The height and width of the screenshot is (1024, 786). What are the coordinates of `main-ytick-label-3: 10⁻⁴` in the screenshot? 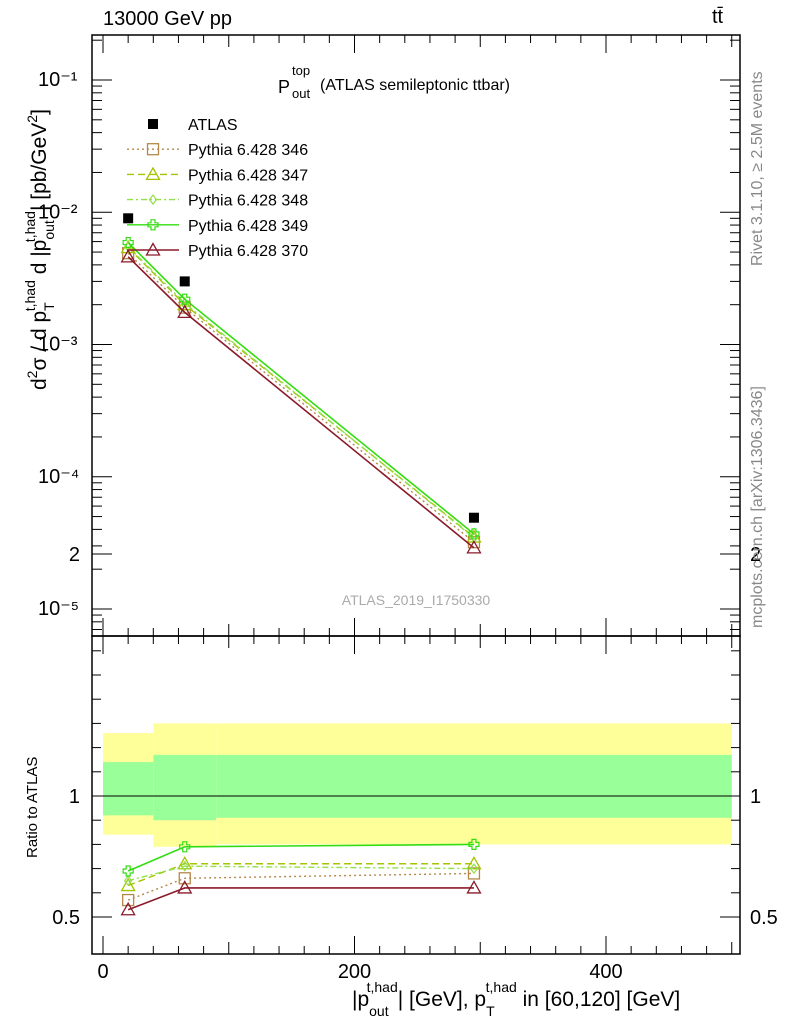 It's located at (58, 477).